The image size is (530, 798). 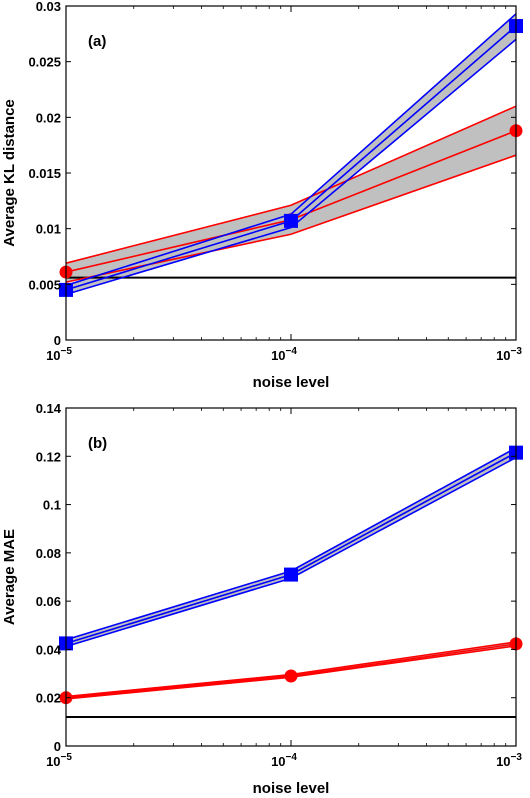 I want to click on panel-label: (b), so click(x=97, y=443).